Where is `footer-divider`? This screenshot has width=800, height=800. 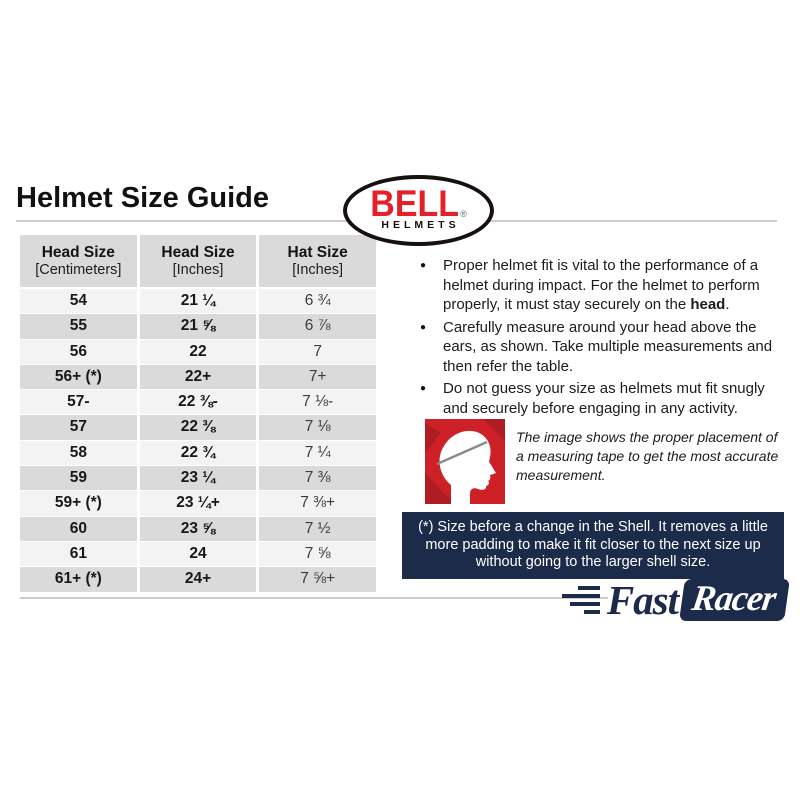
footer-divider is located at coordinates (314, 598).